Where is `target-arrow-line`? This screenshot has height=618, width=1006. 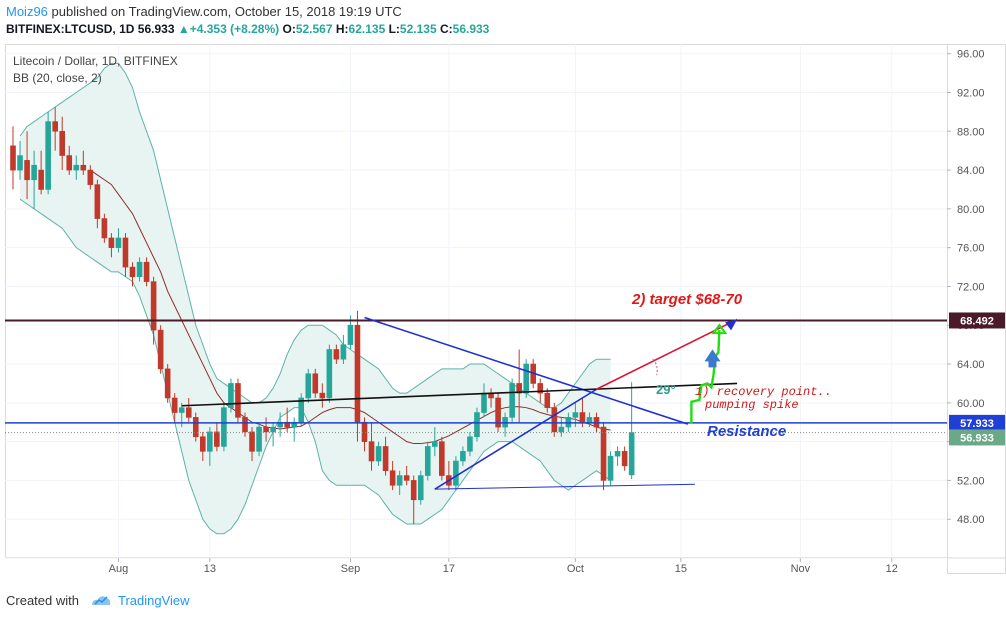 target-arrow-line is located at coordinates (667, 354).